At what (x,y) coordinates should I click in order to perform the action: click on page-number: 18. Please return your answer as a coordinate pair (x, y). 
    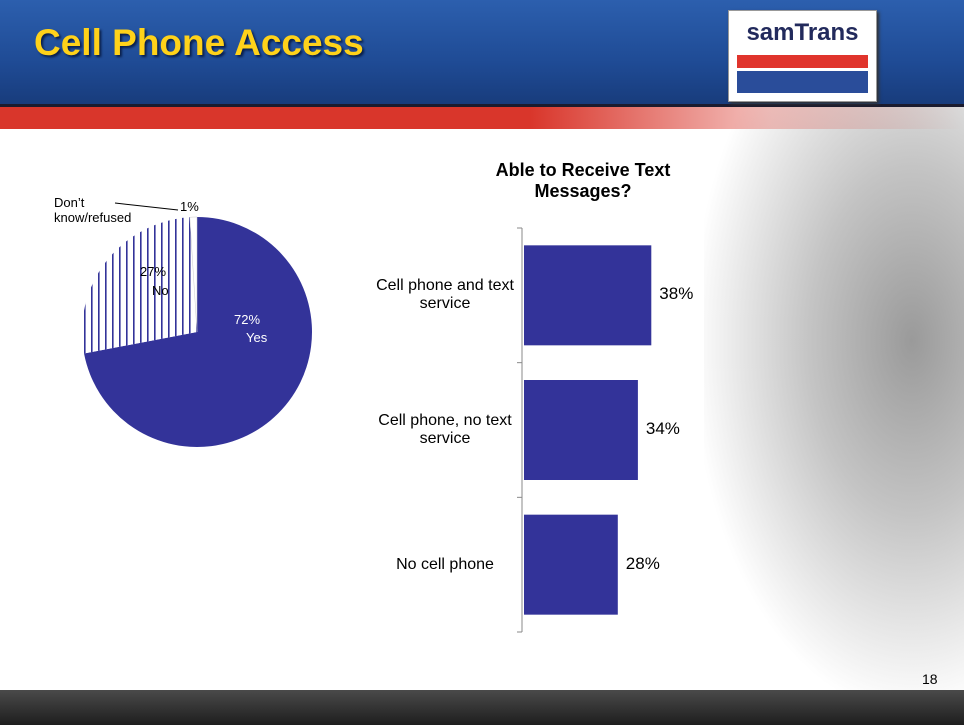
    Looking at the image, I should click on (930, 679).